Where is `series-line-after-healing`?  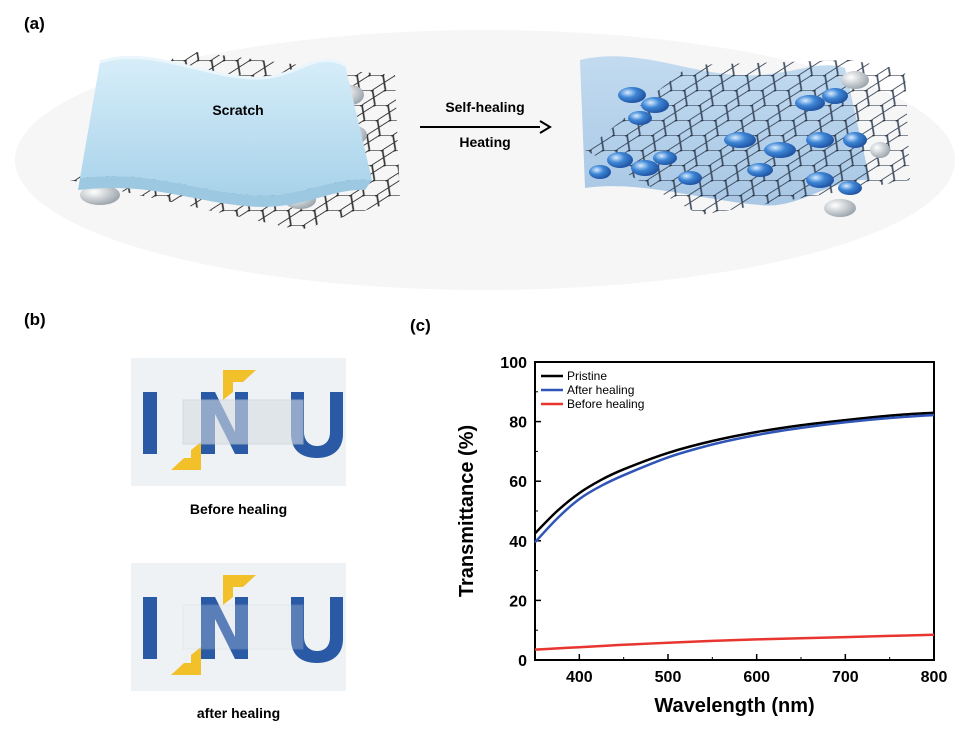 series-line-after-healing is located at coordinates (734, 478).